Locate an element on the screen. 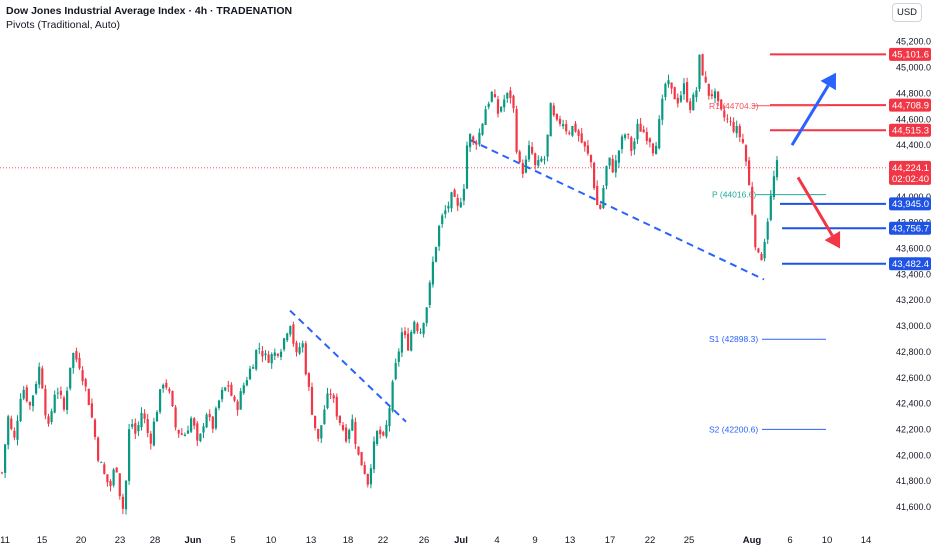 The height and width of the screenshot is (550, 932). time-tick-label: 4 is located at coordinates (496, 540).